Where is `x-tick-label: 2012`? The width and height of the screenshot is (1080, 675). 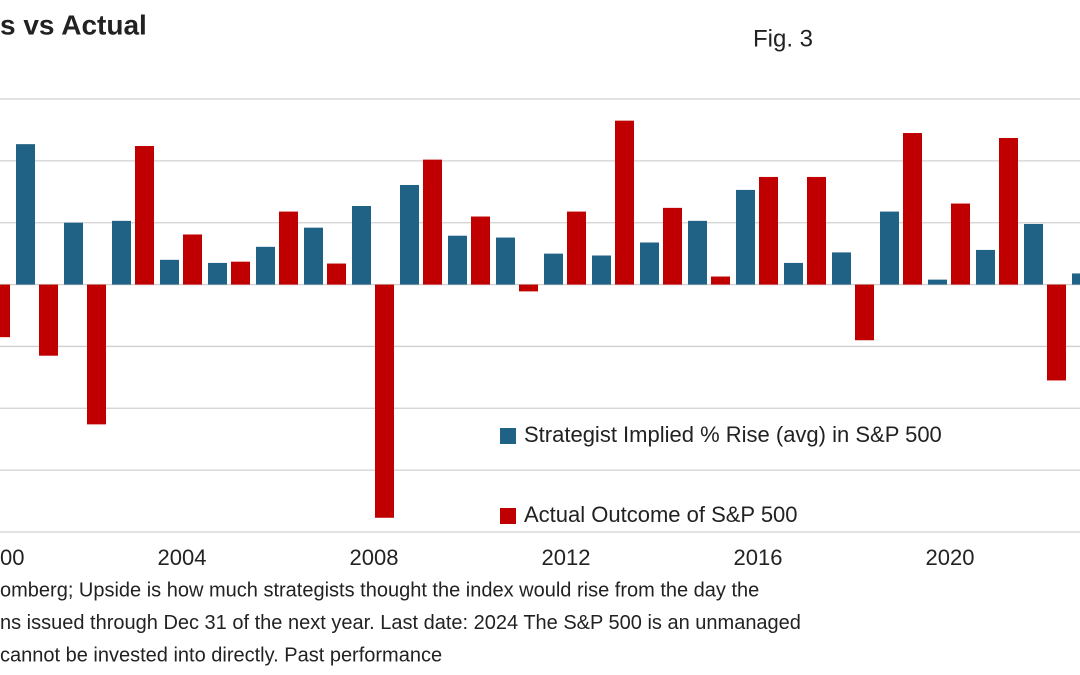 x-tick-label: 2012 is located at coordinates (566, 557).